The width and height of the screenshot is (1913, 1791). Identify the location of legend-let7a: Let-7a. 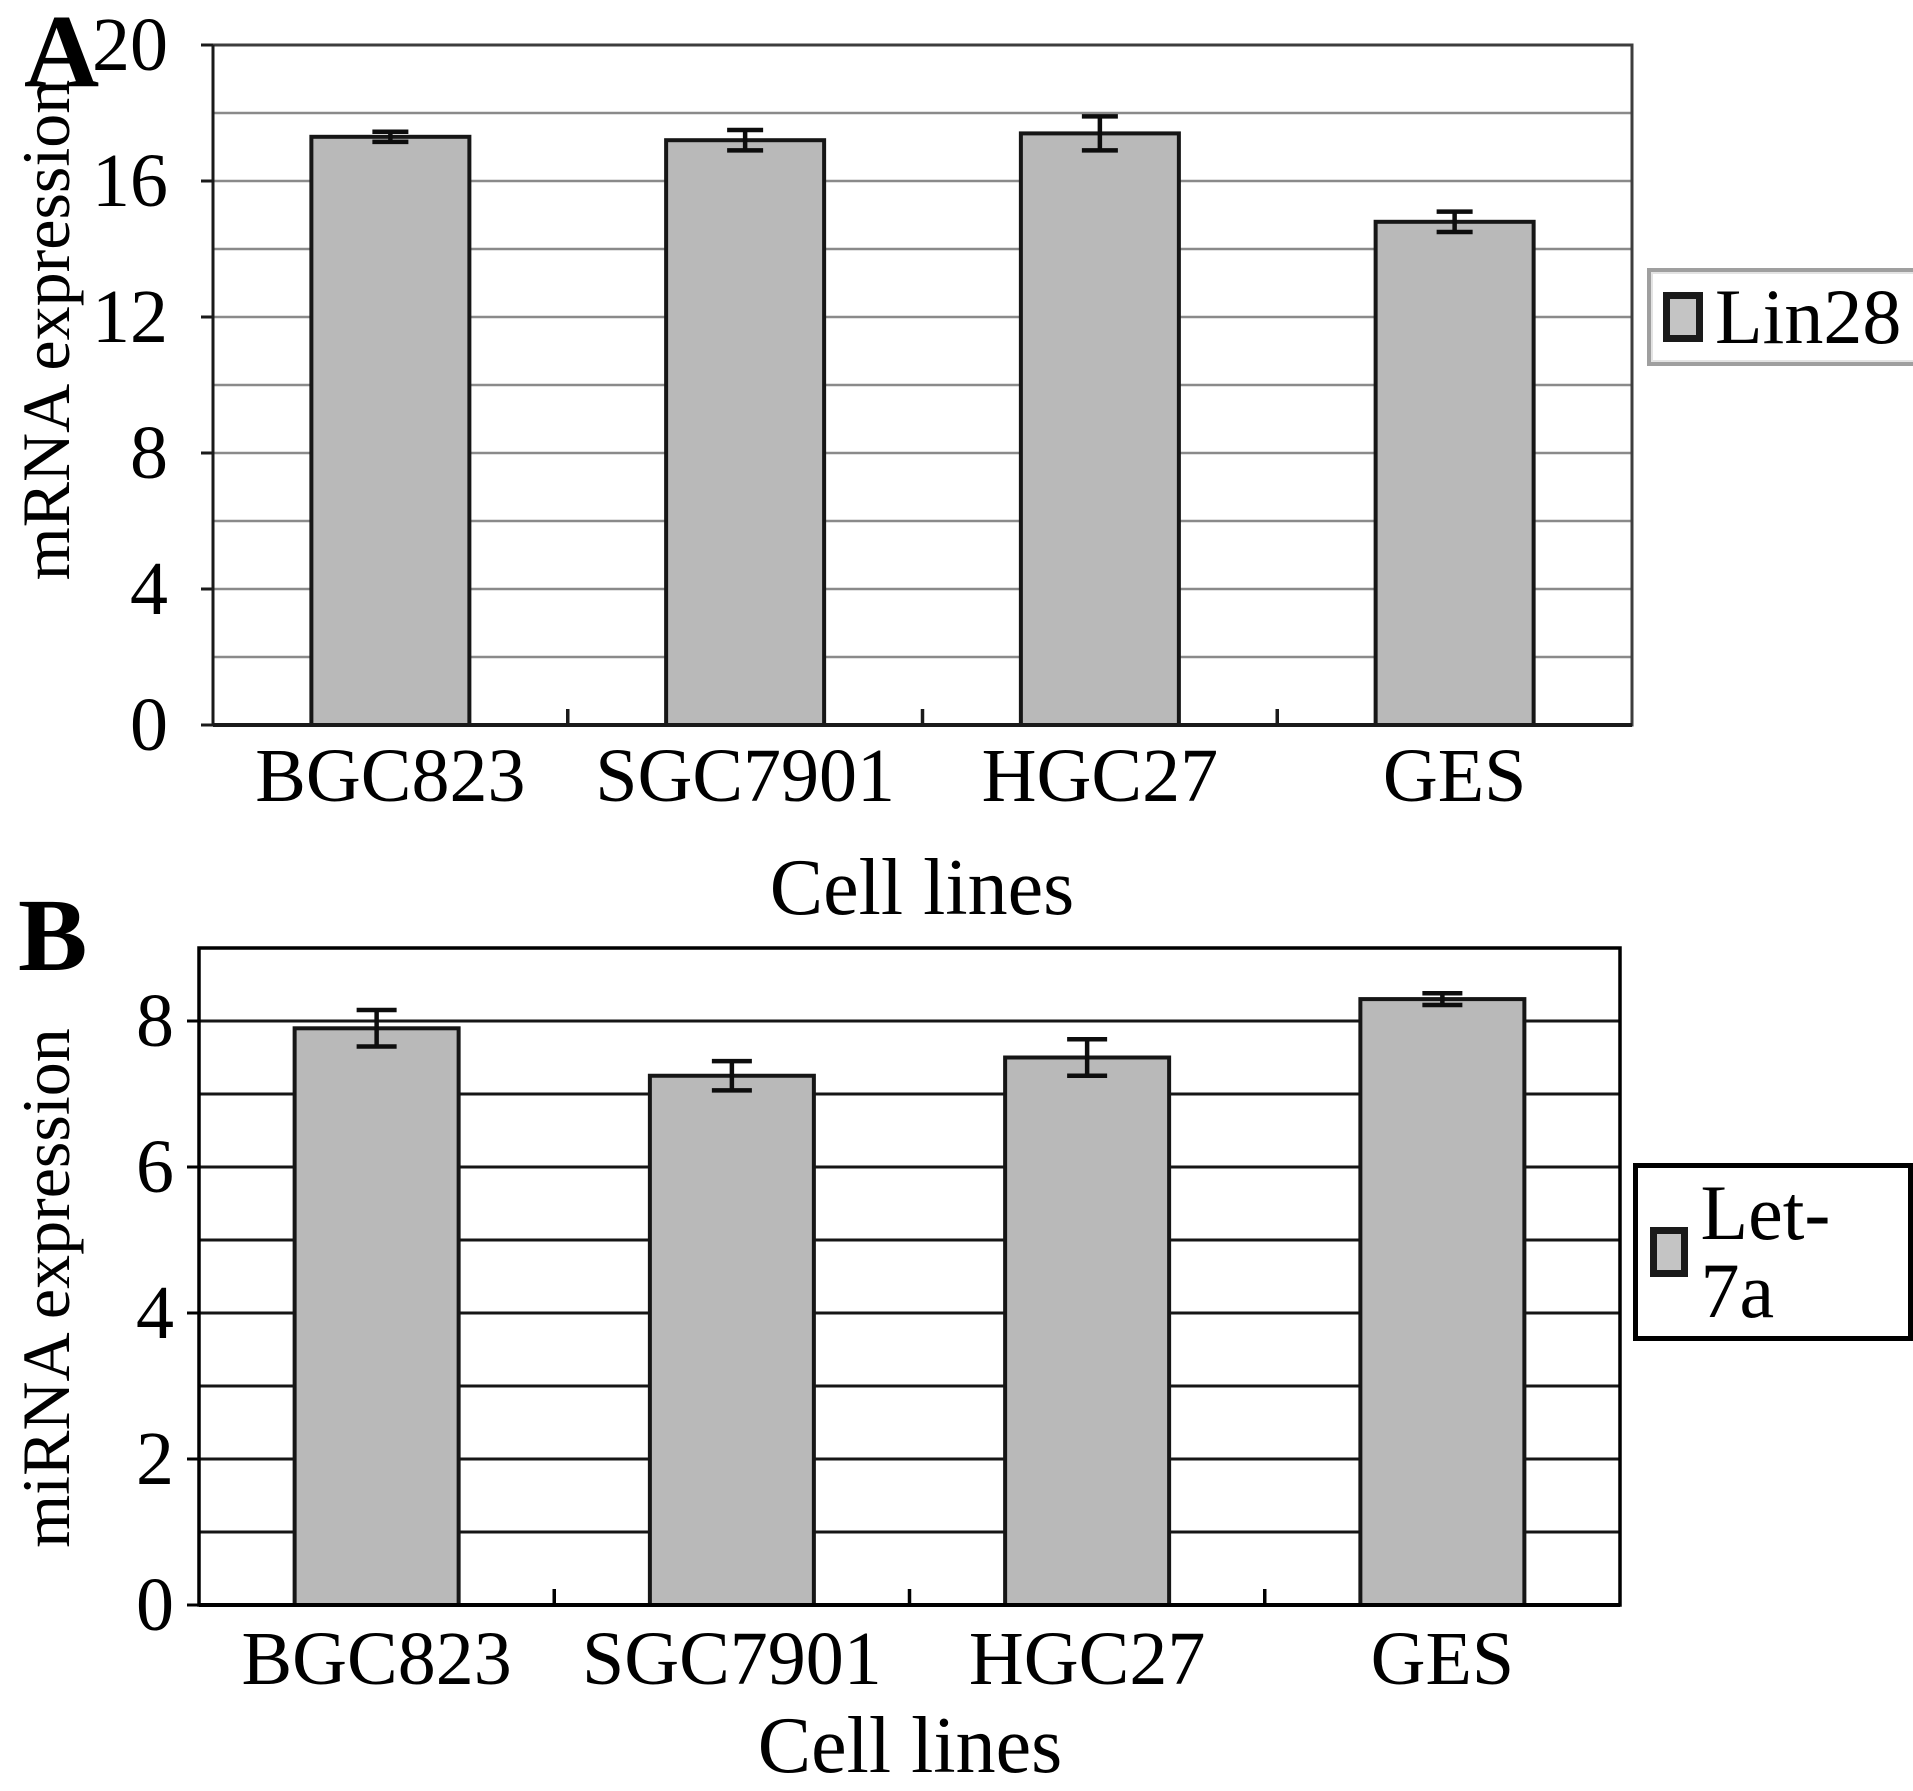
(1773, 1252).